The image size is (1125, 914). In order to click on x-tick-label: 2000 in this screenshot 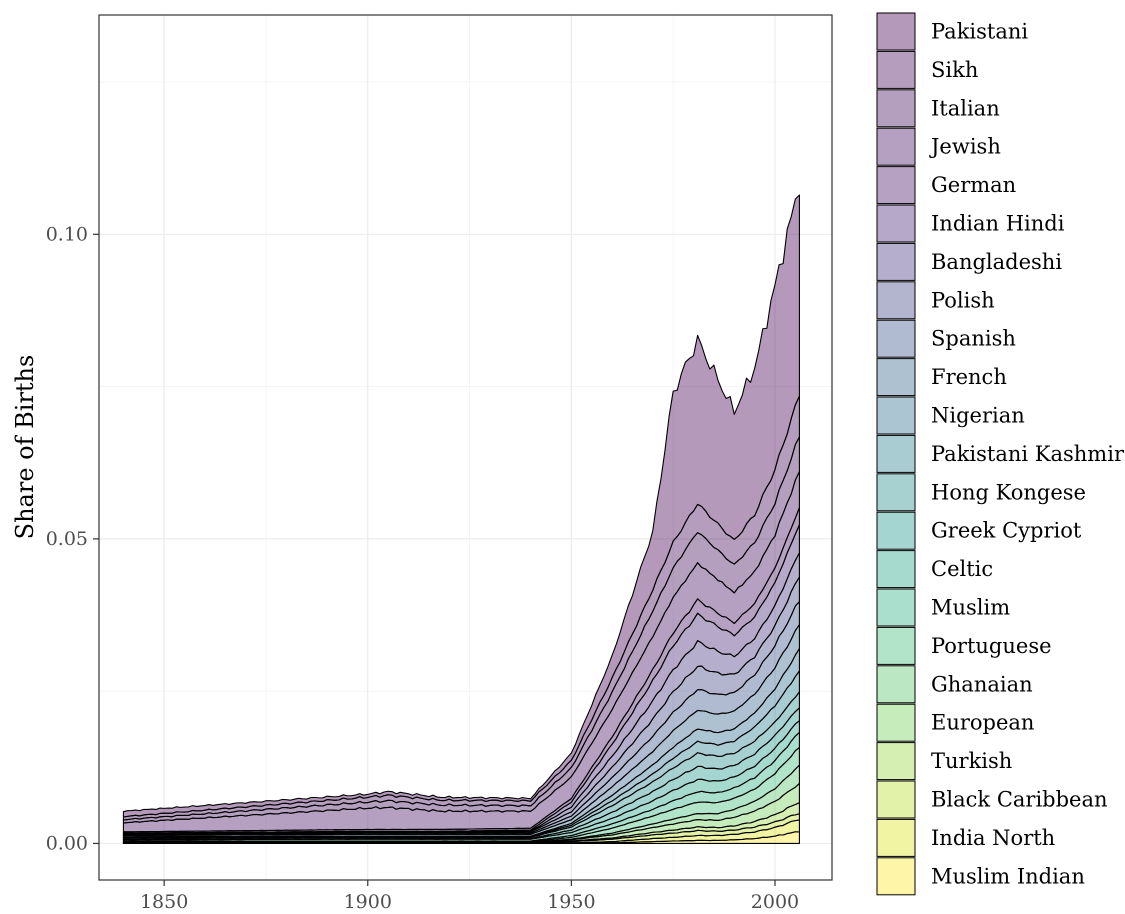, I will do `click(775, 902)`.